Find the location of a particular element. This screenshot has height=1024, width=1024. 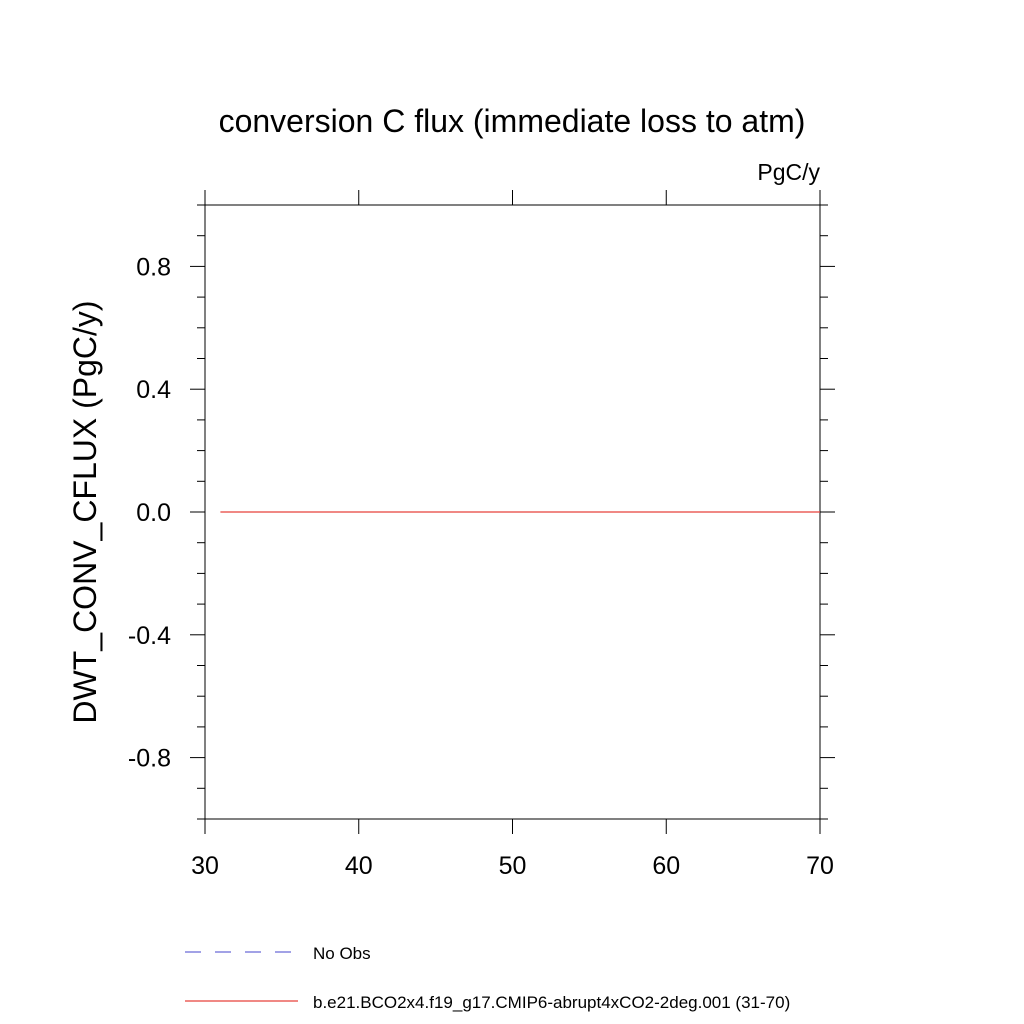

x-tick-label: 50 is located at coordinates (513, 866).